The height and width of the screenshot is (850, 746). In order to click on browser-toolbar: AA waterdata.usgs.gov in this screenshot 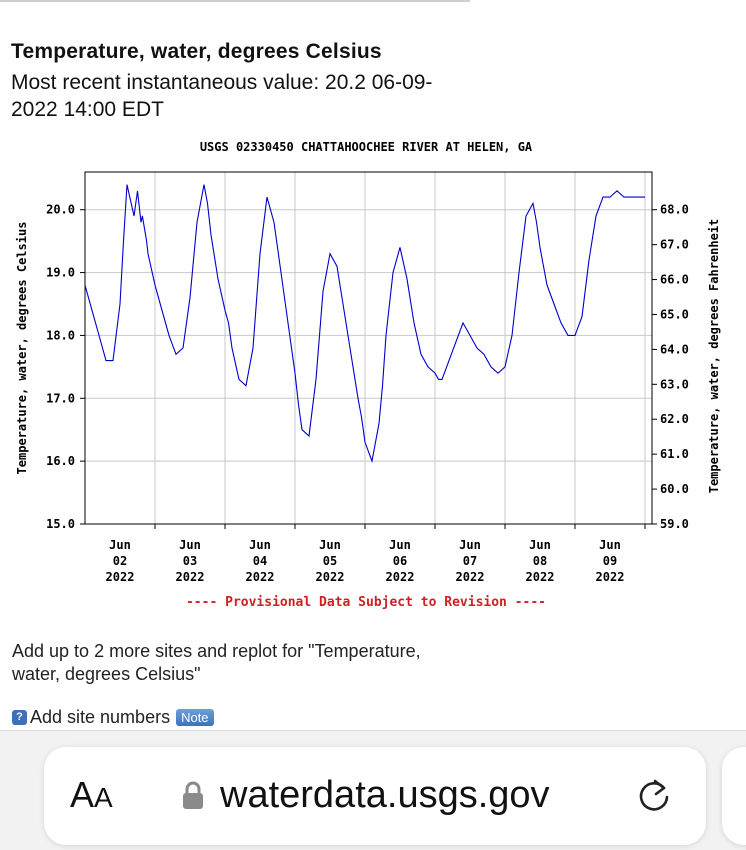, I will do `click(373, 790)`.